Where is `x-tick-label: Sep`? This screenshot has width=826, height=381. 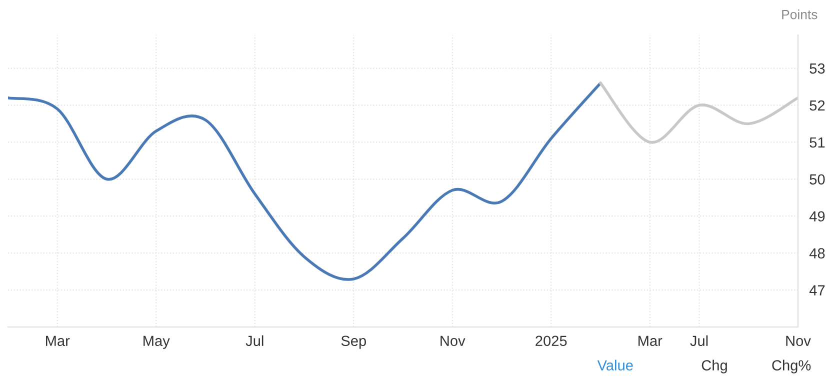 x-tick-label: Sep is located at coordinates (353, 342).